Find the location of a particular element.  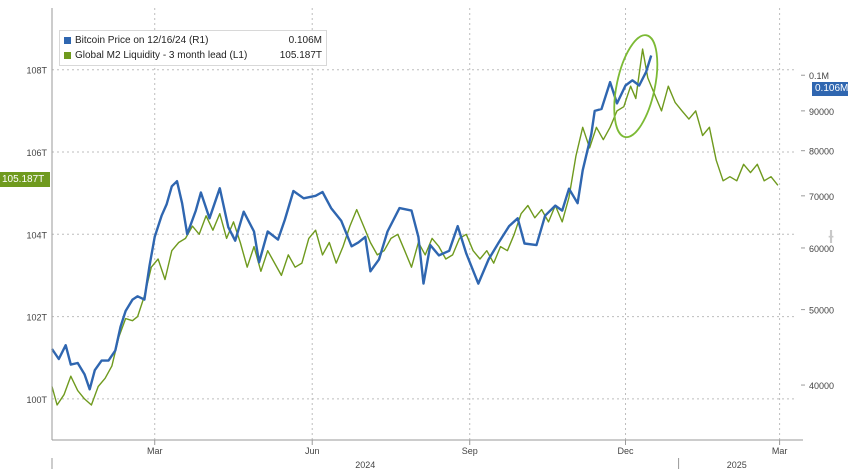

bloomberg-logo-icon: ᵼ is located at coordinates (831, 235).